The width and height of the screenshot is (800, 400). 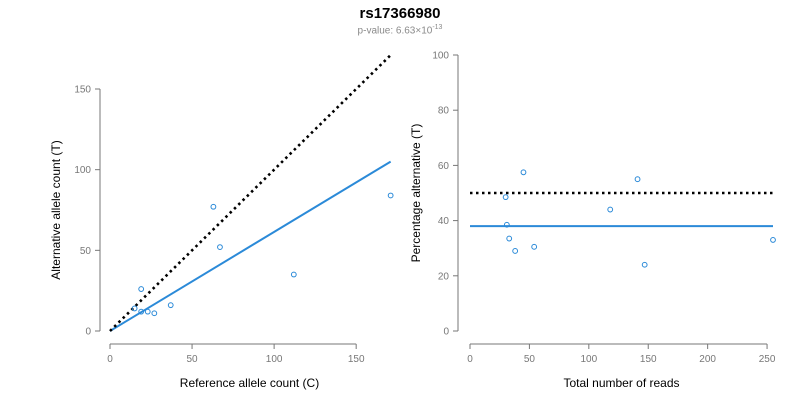 I want to click on y-tick-label: 50, so click(x=86, y=251).